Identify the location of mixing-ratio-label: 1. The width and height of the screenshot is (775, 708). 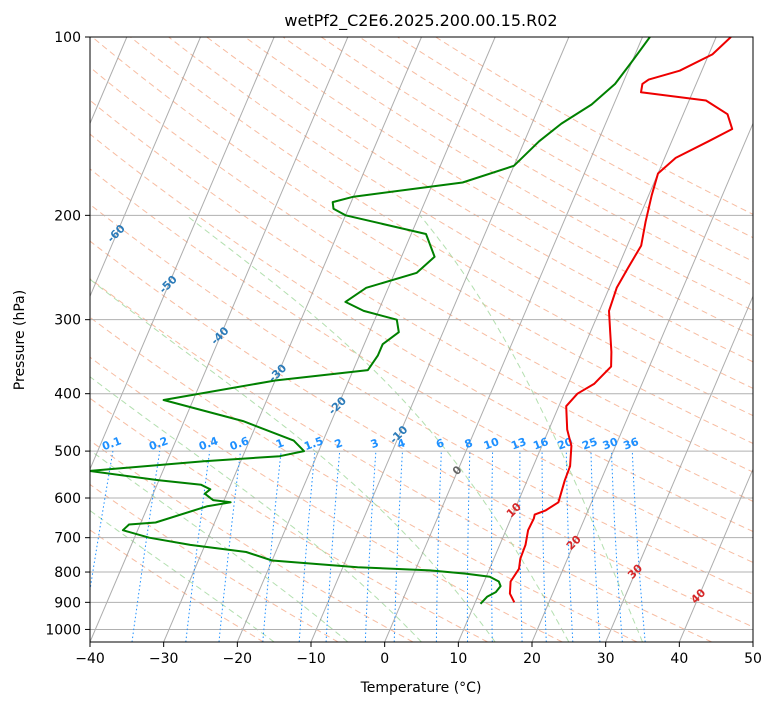
(280, 443).